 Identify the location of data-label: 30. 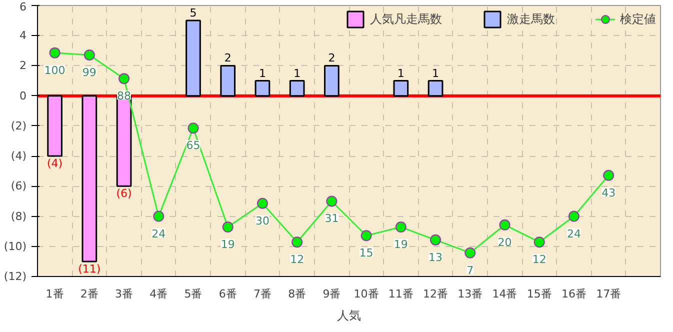
(262, 221).